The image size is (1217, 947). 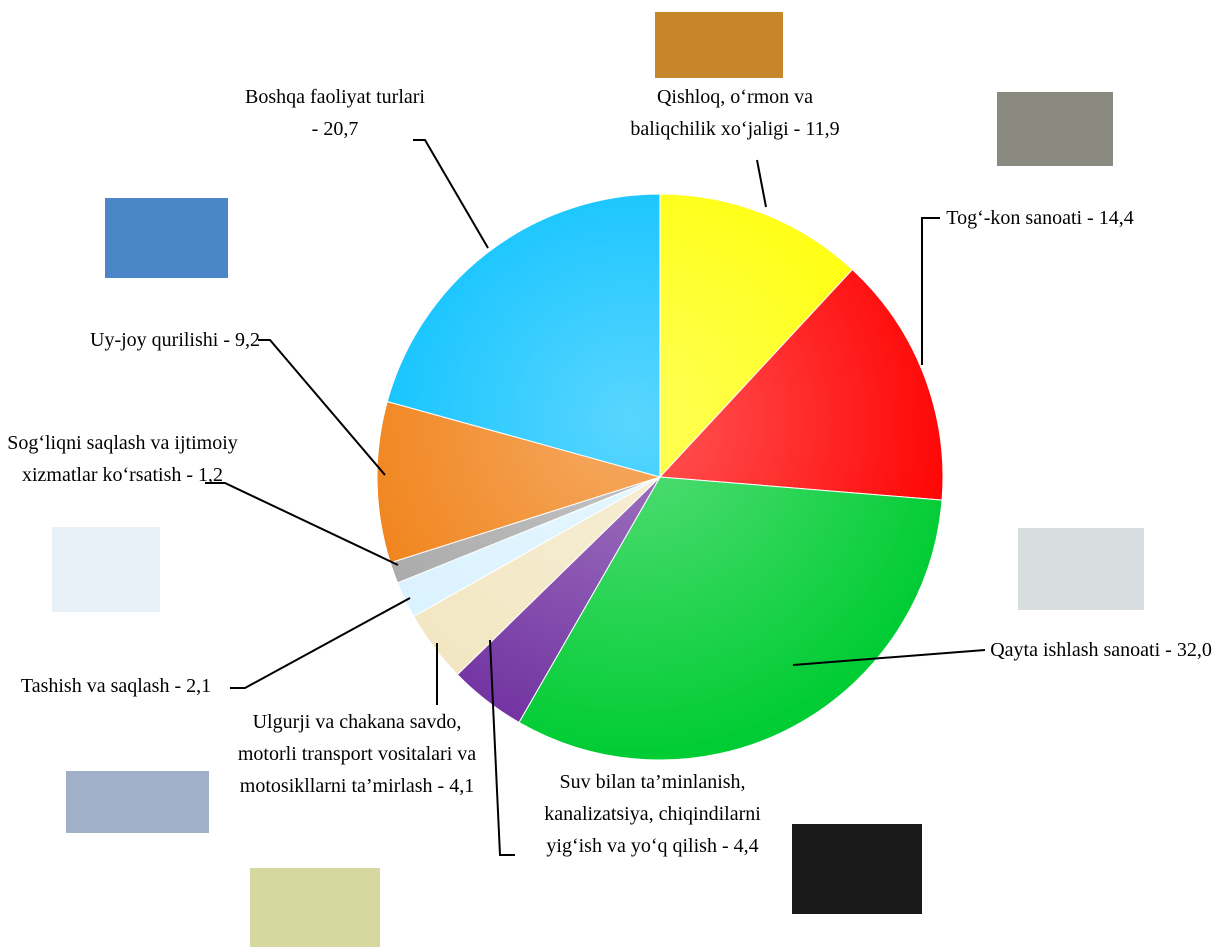 What do you see at coordinates (199, 686) in the screenshot?
I see `value-label: 2,1` at bounding box center [199, 686].